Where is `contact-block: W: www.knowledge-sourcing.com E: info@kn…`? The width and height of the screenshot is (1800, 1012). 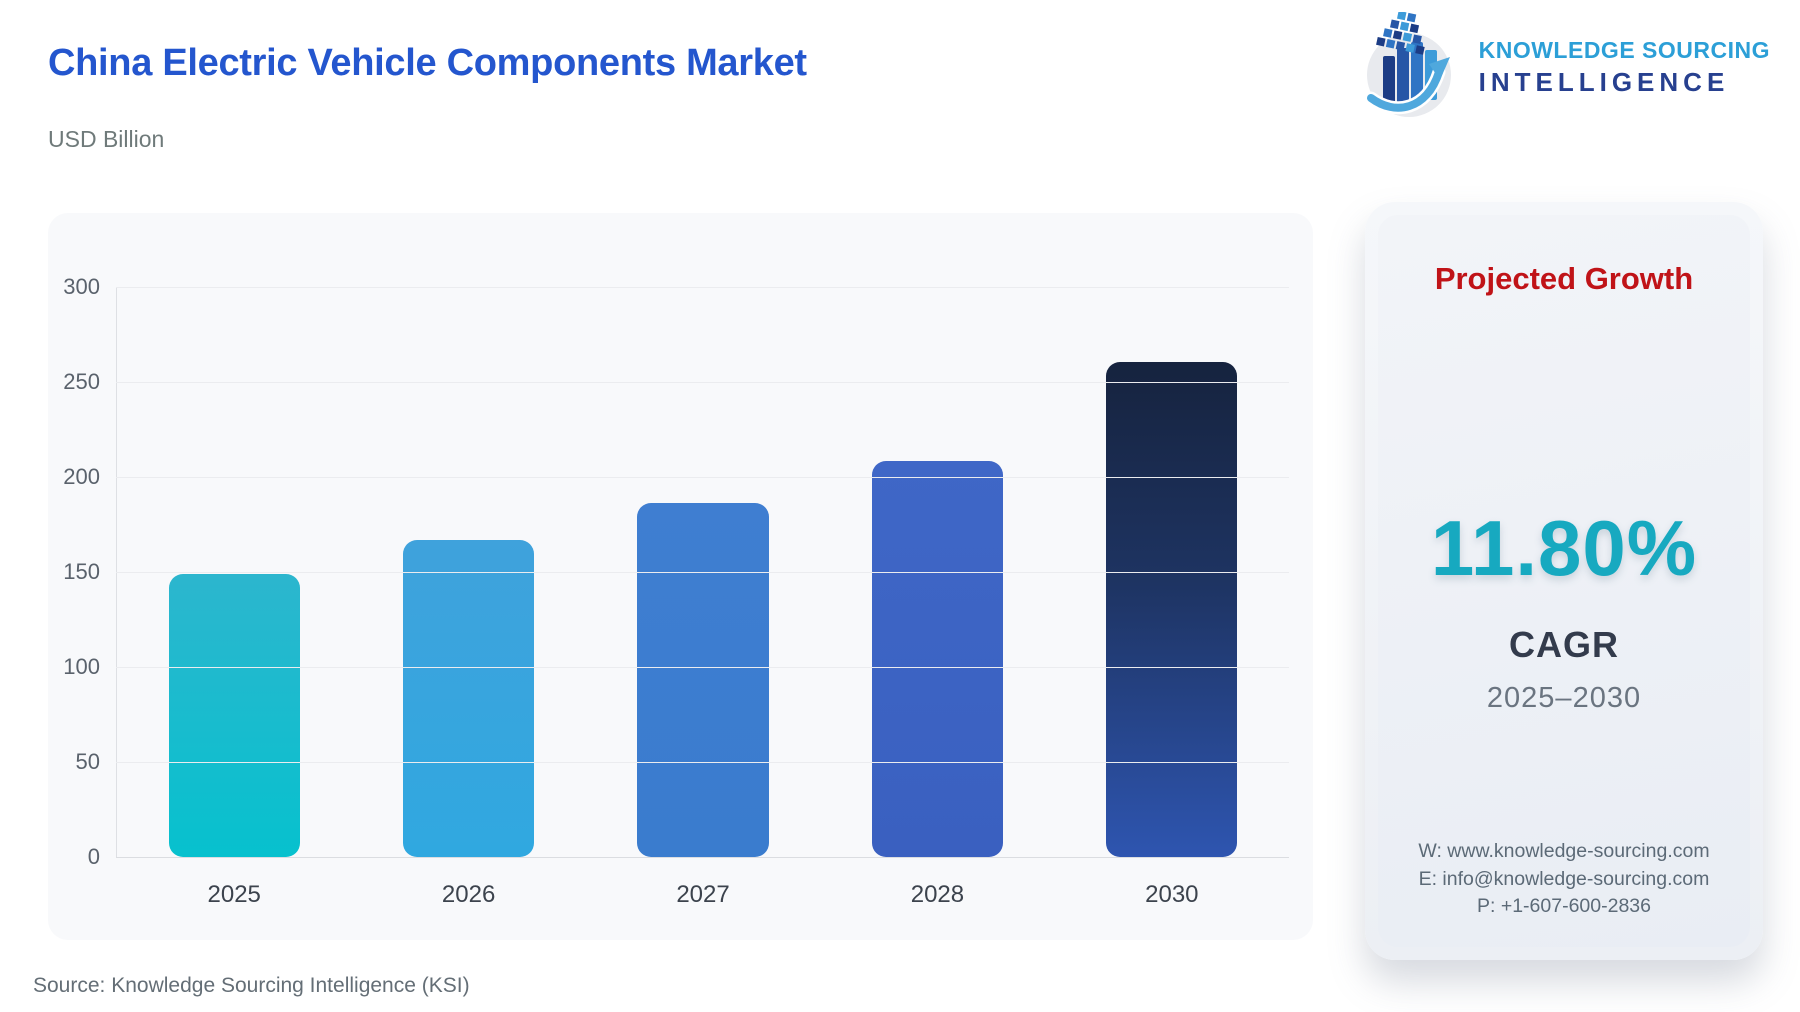 contact-block: W: www.knowledge-sourcing.com E: info@kn… is located at coordinates (1563, 879).